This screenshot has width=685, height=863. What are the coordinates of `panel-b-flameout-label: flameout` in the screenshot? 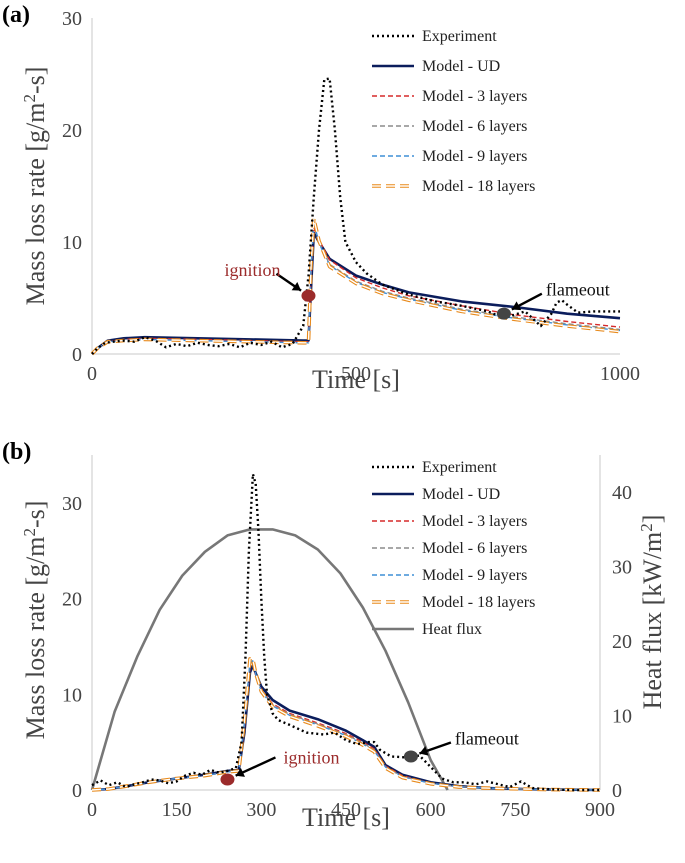 It's located at (487, 739).